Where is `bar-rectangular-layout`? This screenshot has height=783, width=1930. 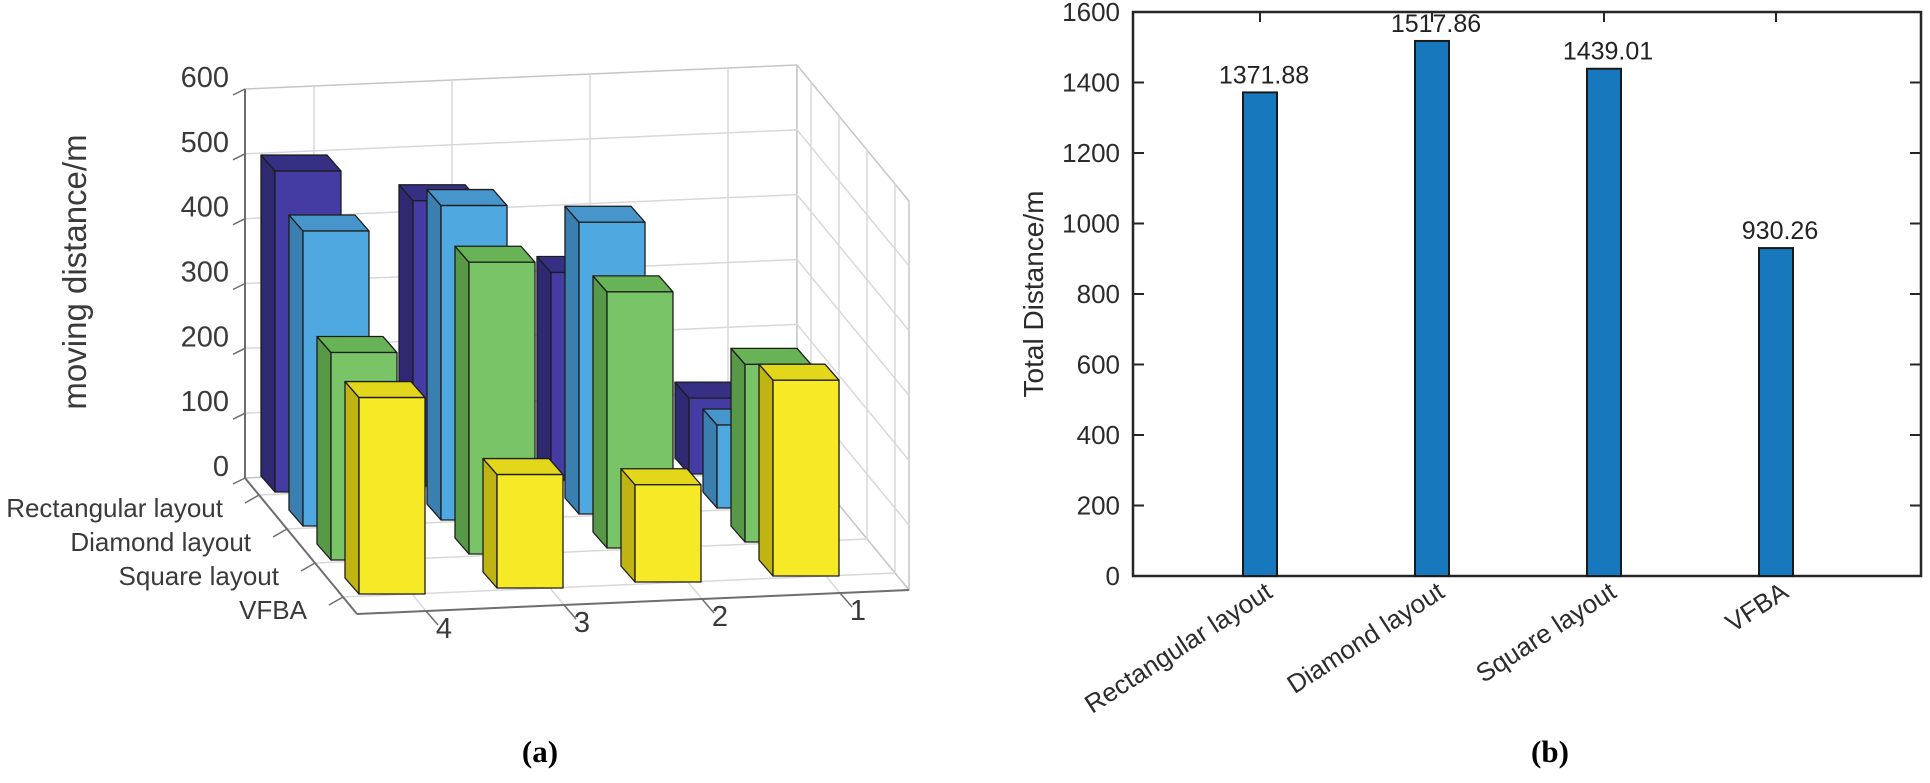
bar-rectangular-layout is located at coordinates (1260, 334).